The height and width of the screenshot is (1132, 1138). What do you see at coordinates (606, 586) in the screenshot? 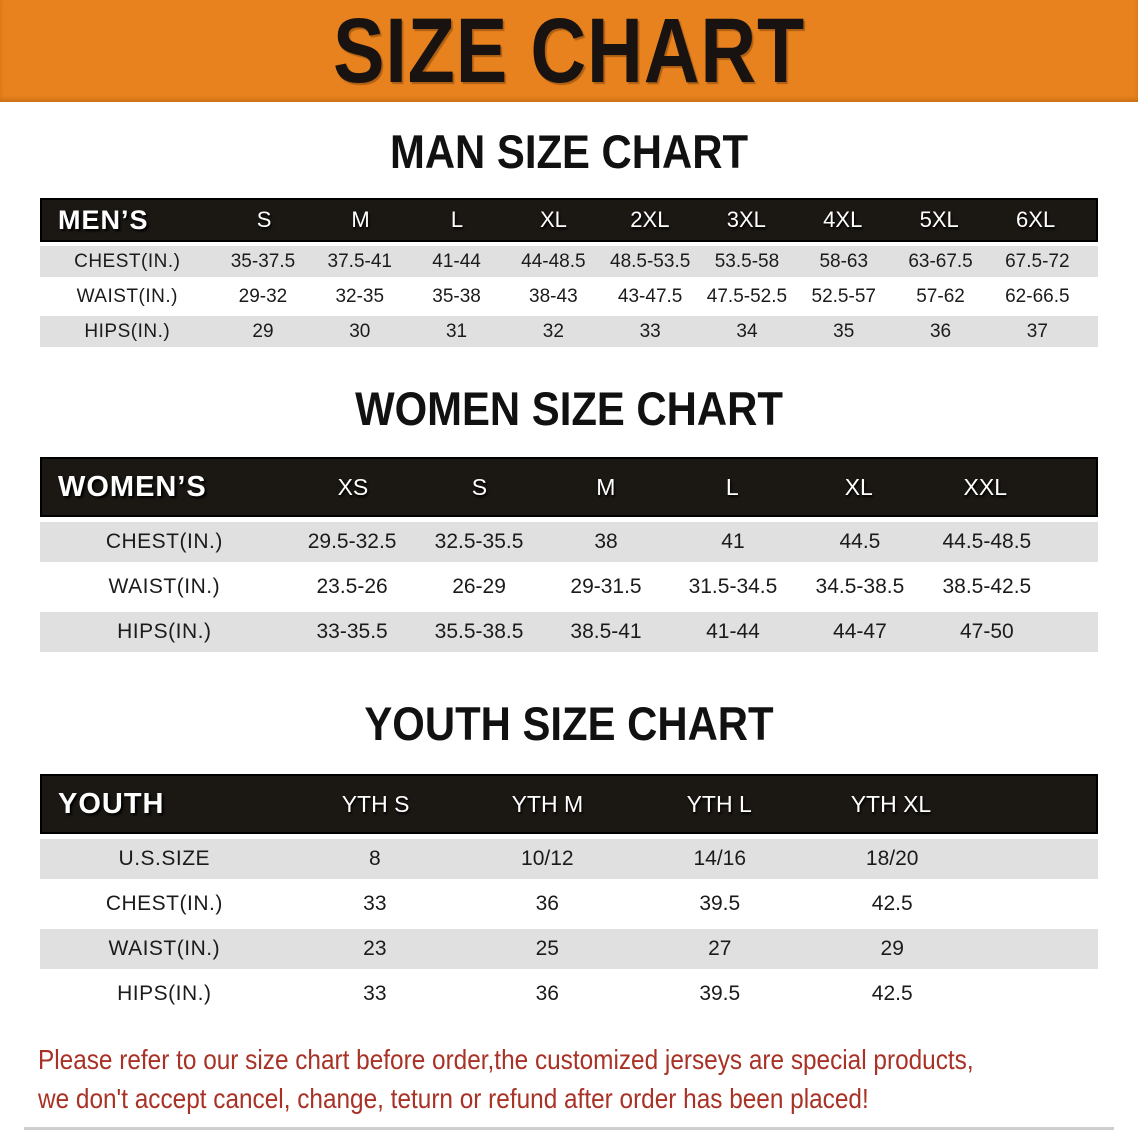
I see `measurement-cell: 29-31.5` at bounding box center [606, 586].